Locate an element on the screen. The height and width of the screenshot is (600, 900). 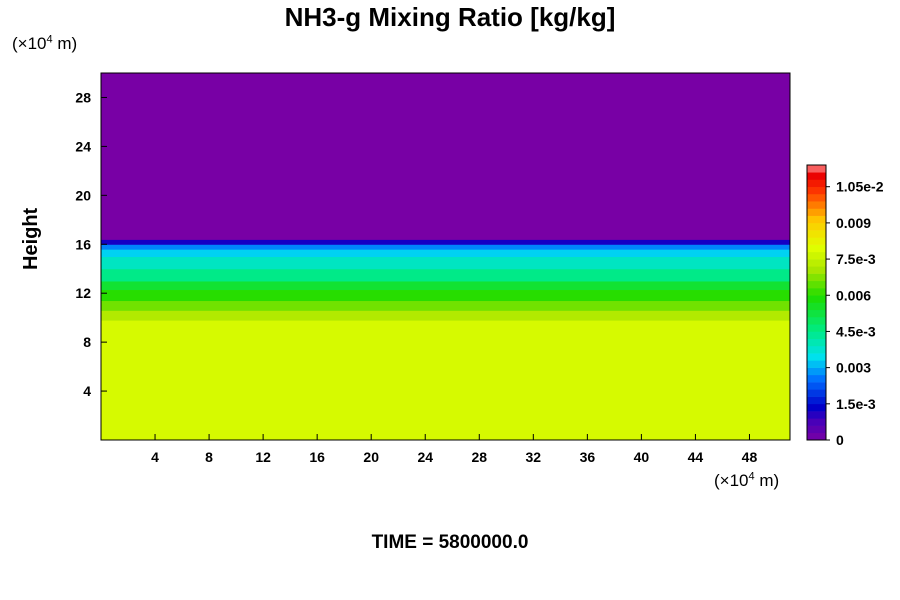
x-tick-label: 12 is located at coordinates (263, 457).